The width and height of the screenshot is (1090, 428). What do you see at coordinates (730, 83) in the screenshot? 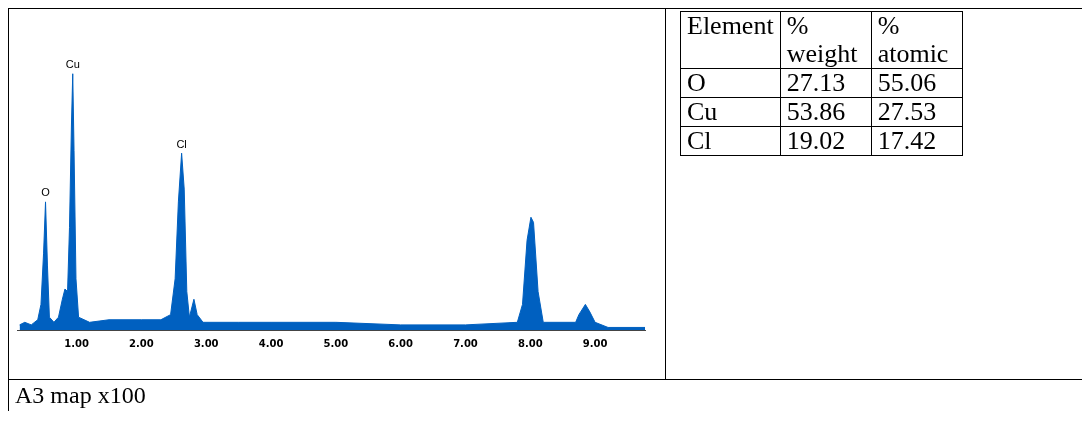
I see `category-label: O` at bounding box center [730, 83].